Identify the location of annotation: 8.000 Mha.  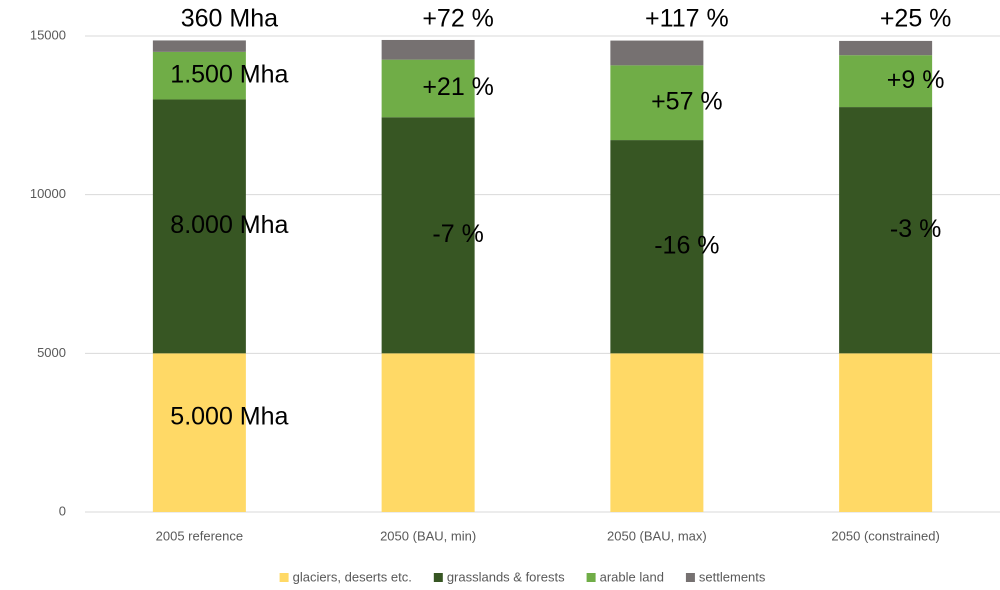
(229, 225).